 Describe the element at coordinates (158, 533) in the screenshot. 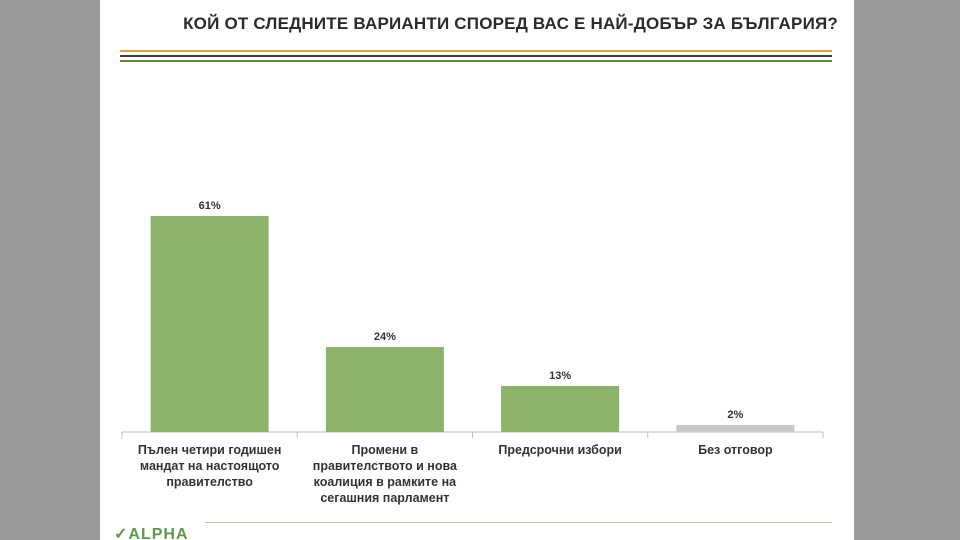

I see `logo-text: ALPHA` at that location.